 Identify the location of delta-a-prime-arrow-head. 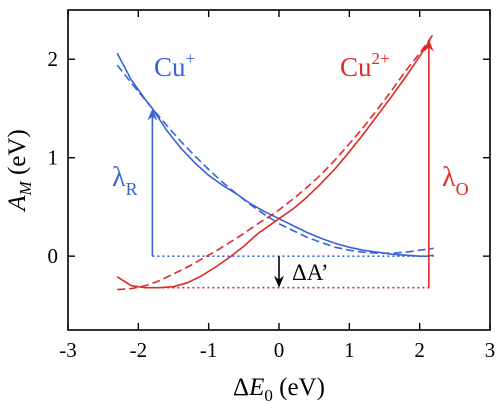
(279, 281).